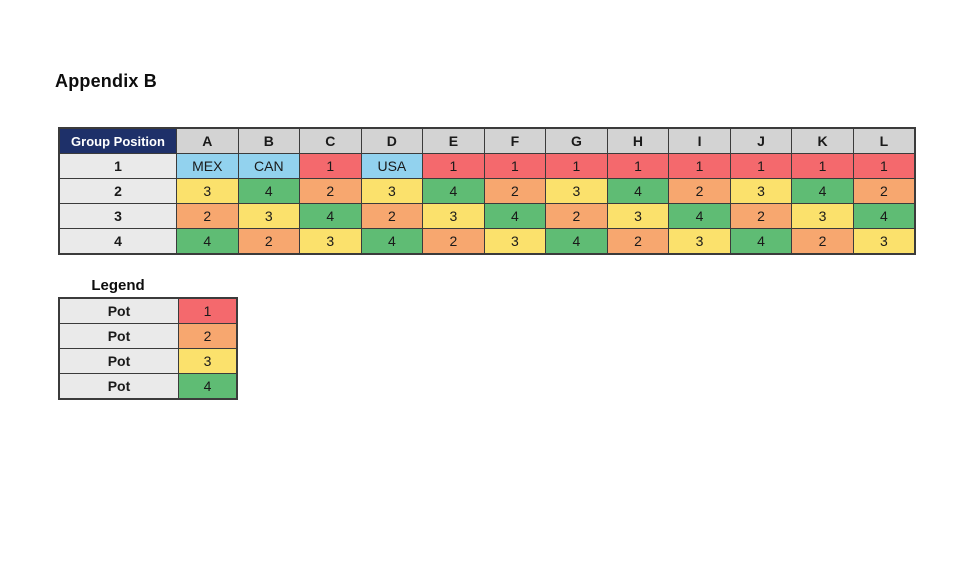  What do you see at coordinates (208, 310) in the screenshot?
I see `legend-pot-1-swatch: 1` at bounding box center [208, 310].